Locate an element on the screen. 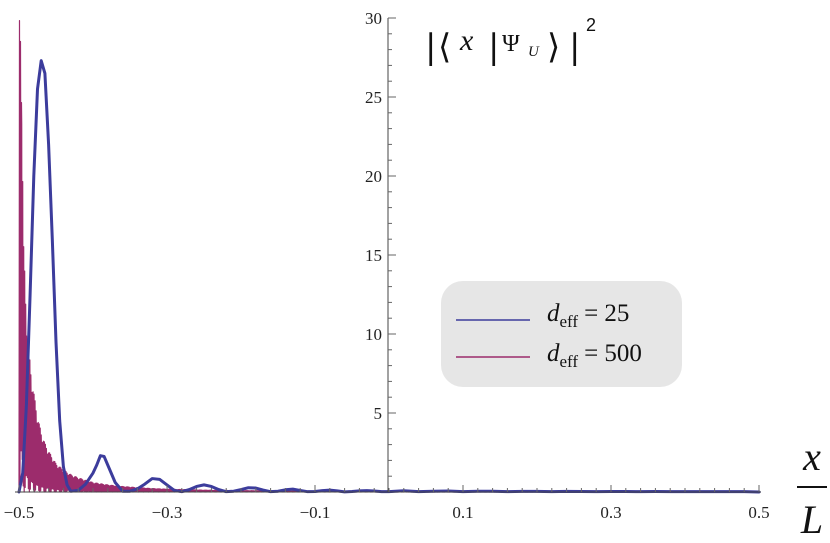 This screenshot has width=830, height=543. legend-label-1: deff = 500 is located at coordinates (594, 355).